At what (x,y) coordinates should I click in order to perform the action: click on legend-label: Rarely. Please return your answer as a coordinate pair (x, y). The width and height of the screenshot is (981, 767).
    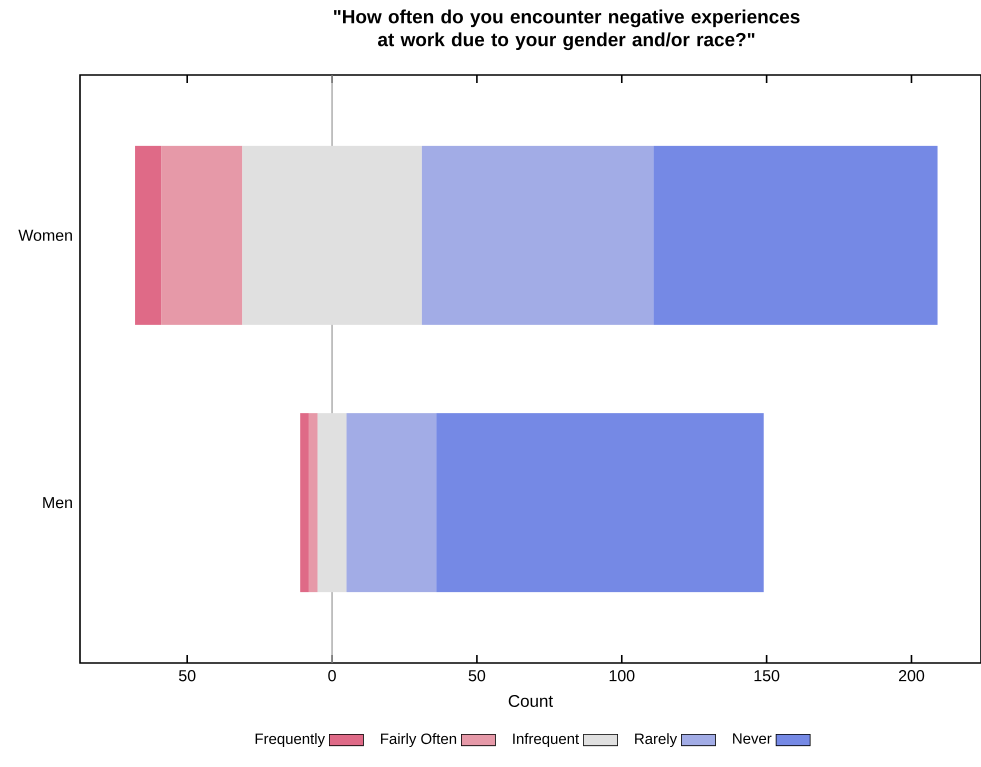
    Looking at the image, I should click on (656, 740).